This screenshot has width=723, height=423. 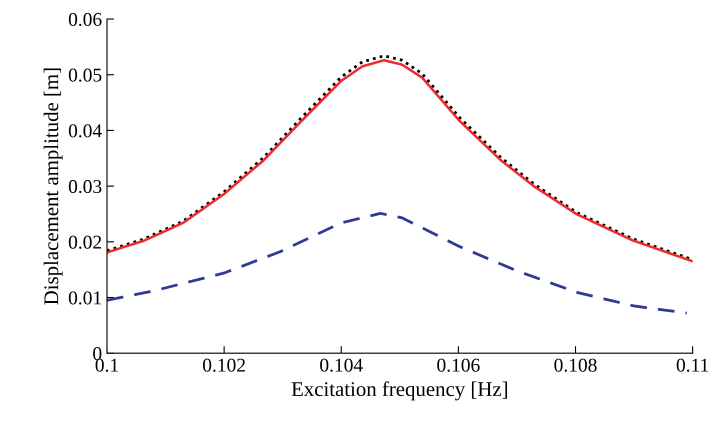 I want to click on y-tick-label: 0.02, so click(x=85, y=242).